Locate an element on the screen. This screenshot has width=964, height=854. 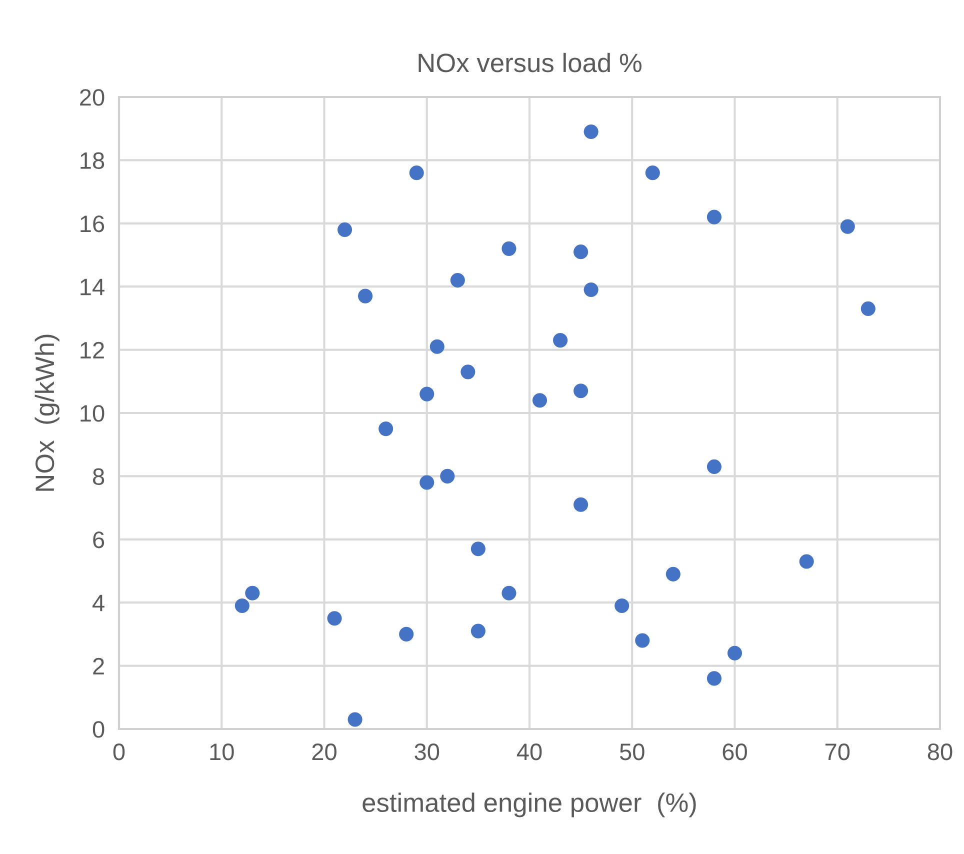
y-tick-label: 2 is located at coordinates (98, 666).